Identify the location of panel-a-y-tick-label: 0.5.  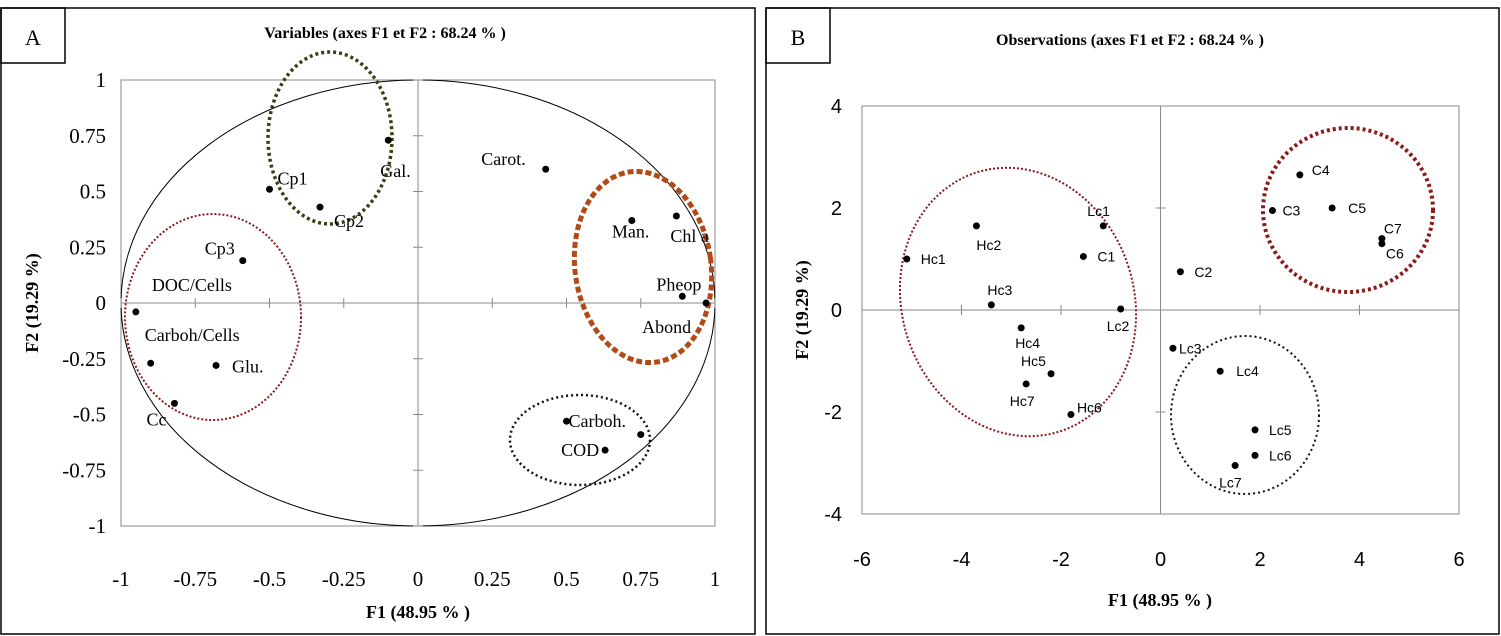
(93, 192).